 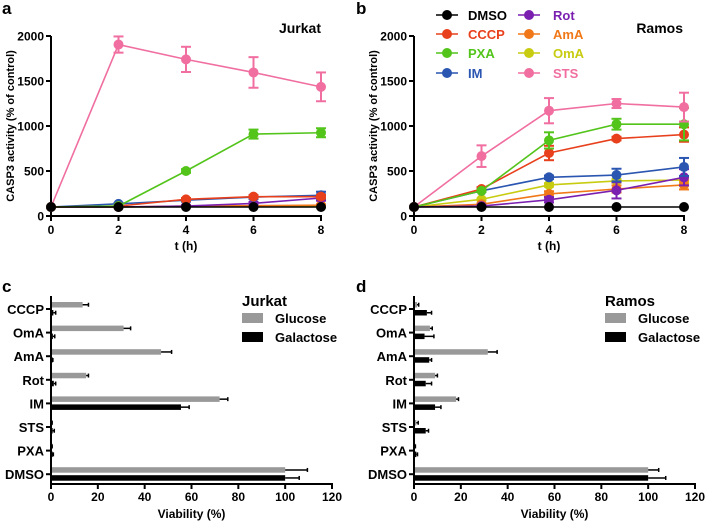 What do you see at coordinates (321, 230) in the screenshot?
I see `x-tick-label: 8` at bounding box center [321, 230].